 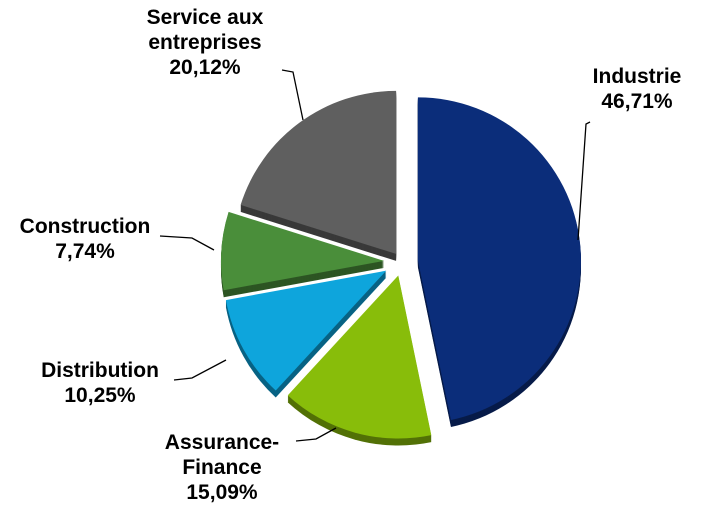 What do you see at coordinates (100, 383) in the screenshot?
I see `slice-label: Distribution 10,25%` at bounding box center [100, 383].